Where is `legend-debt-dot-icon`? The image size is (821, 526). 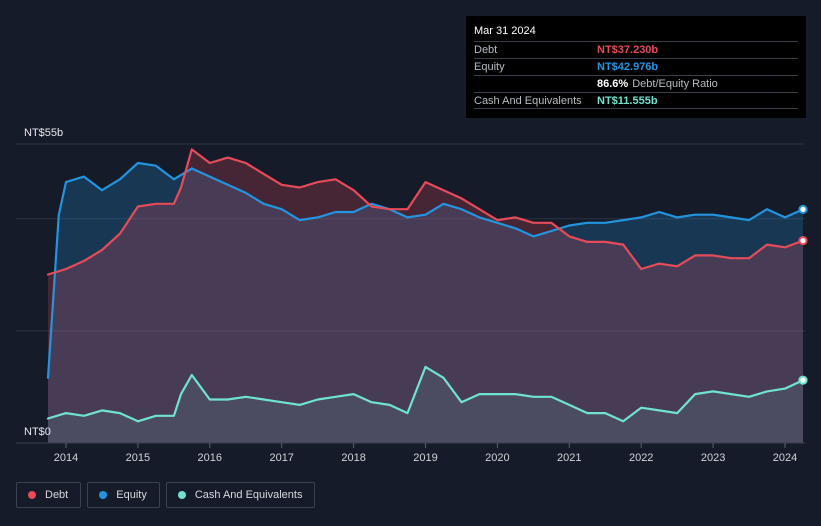
legend-debt-dot-icon is located at coordinates (32, 495).